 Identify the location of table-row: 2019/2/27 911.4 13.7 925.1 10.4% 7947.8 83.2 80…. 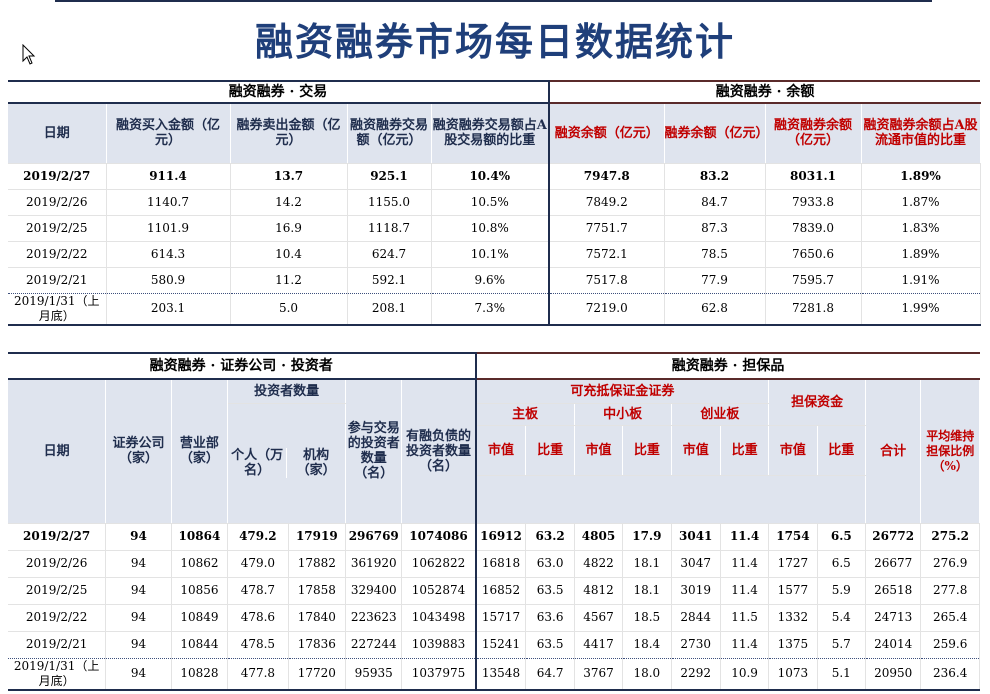
(494, 176).